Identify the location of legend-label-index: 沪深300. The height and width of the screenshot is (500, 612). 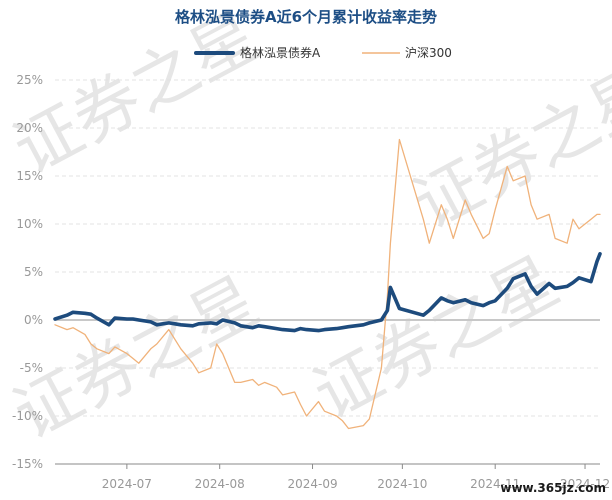
(428, 53).